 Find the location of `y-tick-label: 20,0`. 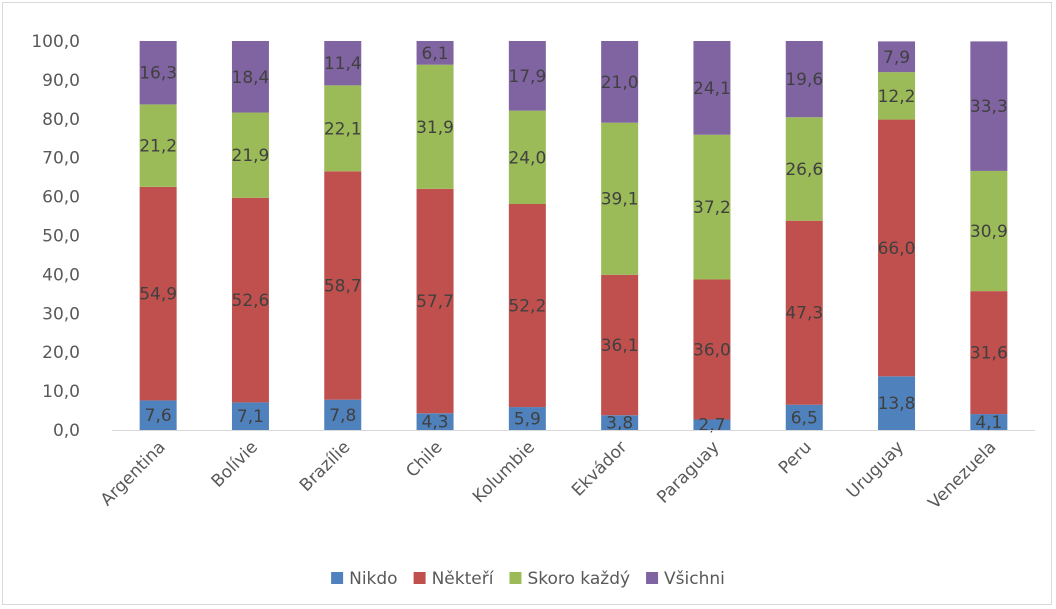

y-tick-label: 20,0 is located at coordinates (61, 353).